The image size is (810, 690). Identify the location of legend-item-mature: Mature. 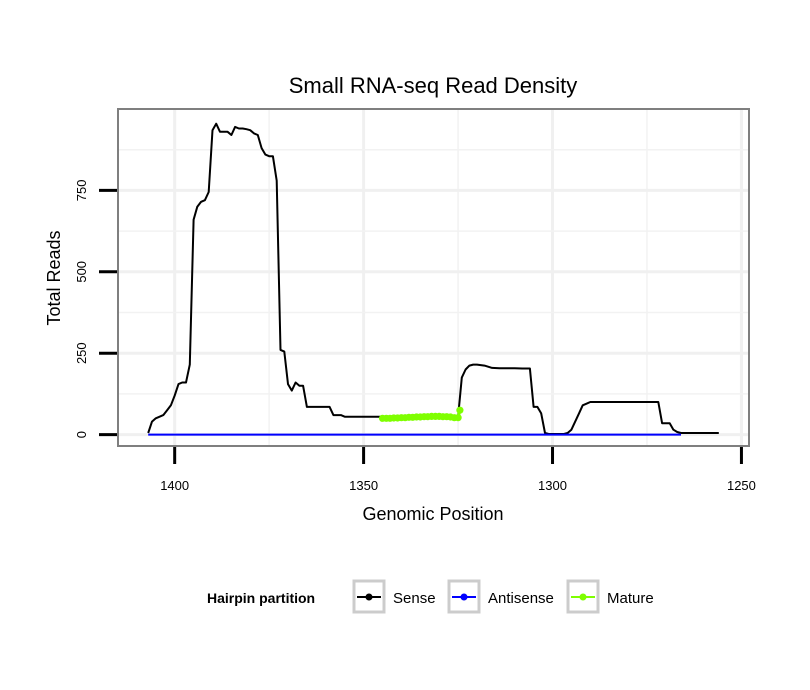
(610, 596).